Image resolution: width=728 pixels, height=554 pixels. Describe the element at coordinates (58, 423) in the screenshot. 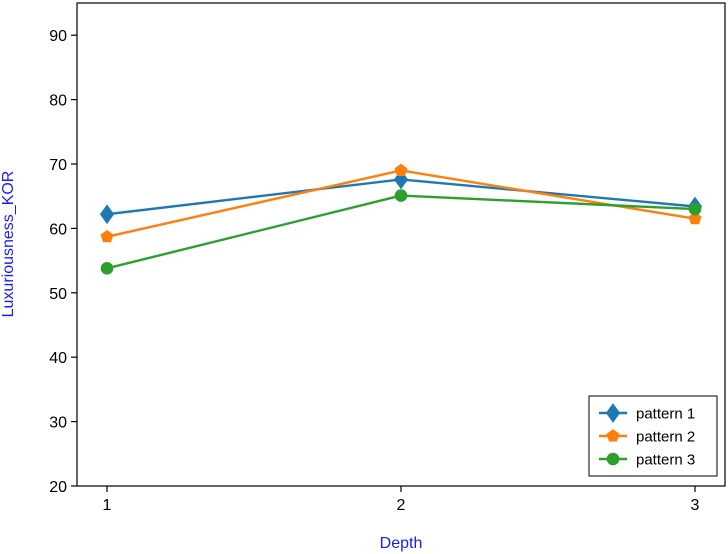

I see `y-tick-label: 30` at that location.